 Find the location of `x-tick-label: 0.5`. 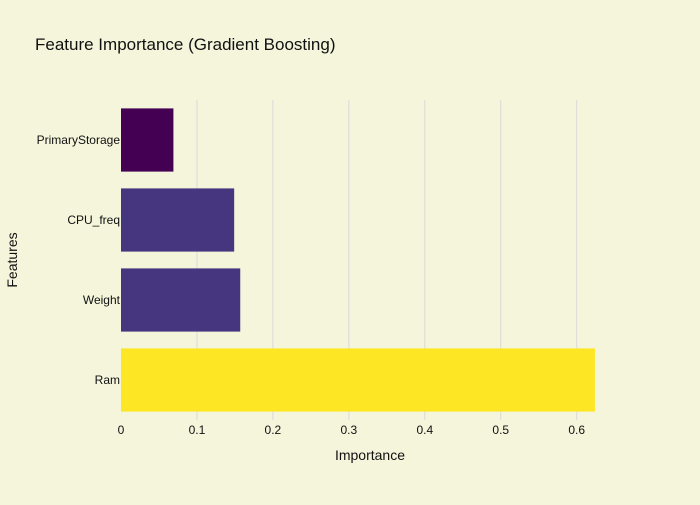

x-tick-label: 0.5 is located at coordinates (500, 430).